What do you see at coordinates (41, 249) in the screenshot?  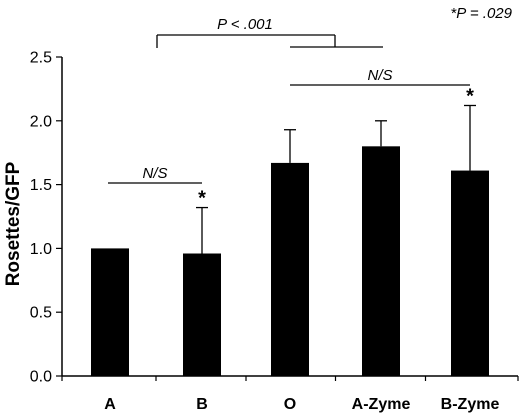 I see `y-tick-label: 1.0` at bounding box center [41, 249].